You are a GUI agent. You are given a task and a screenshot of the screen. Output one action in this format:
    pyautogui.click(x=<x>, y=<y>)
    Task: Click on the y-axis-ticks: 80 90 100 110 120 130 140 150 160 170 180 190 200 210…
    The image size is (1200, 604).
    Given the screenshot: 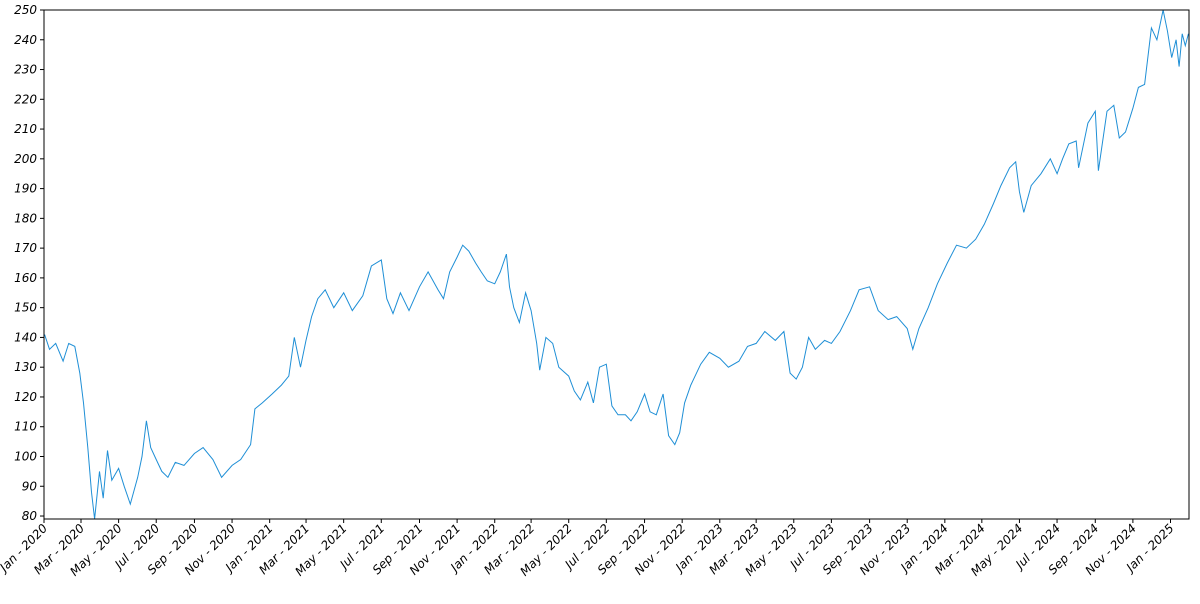 What is the action you would take?
    pyautogui.click(x=29, y=263)
    